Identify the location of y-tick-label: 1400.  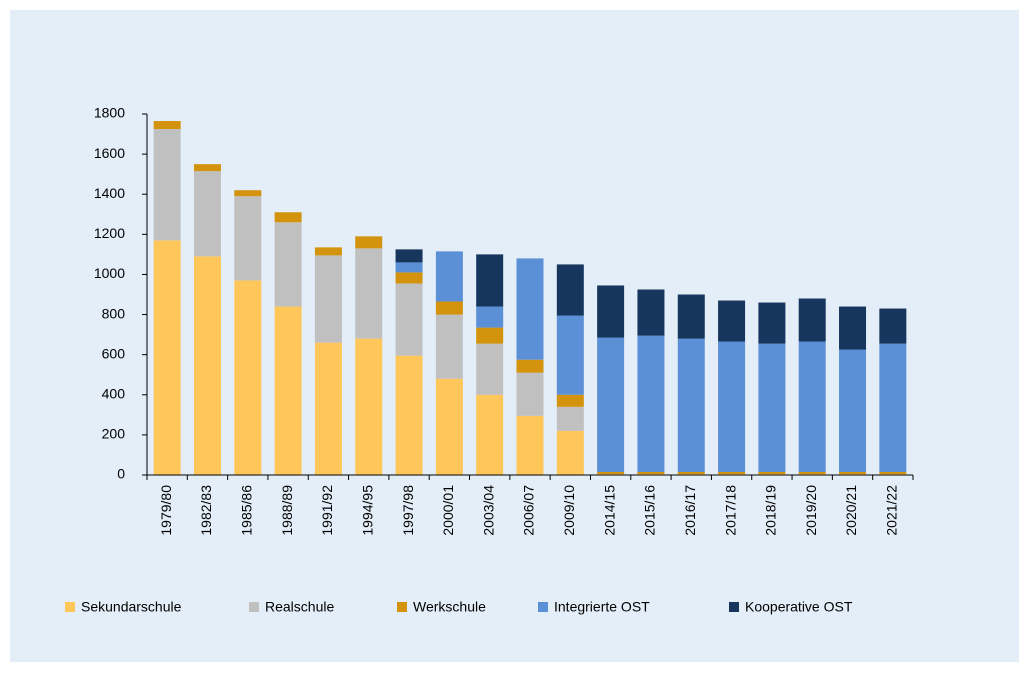
(109, 193).